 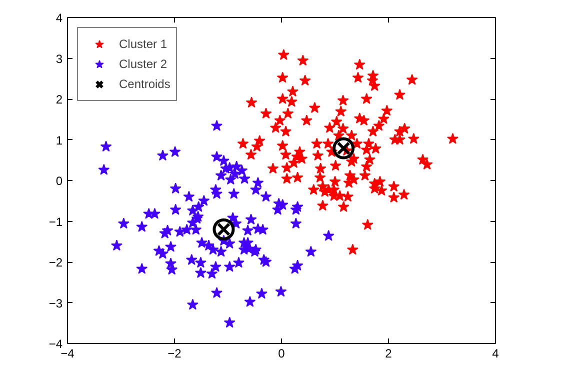 What do you see at coordinates (55, 303) in the screenshot?
I see `y-tick-label: −3` at bounding box center [55, 303].